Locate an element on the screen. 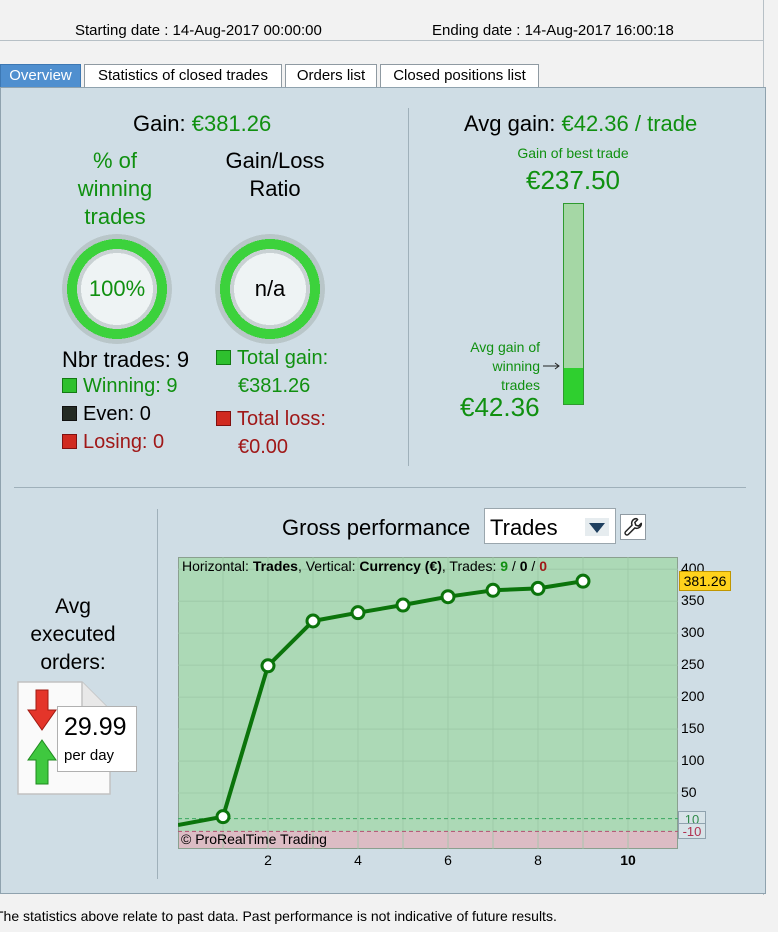 This screenshot has height=932, width=778. total-gain-value: €381.26 is located at coordinates (274, 386).